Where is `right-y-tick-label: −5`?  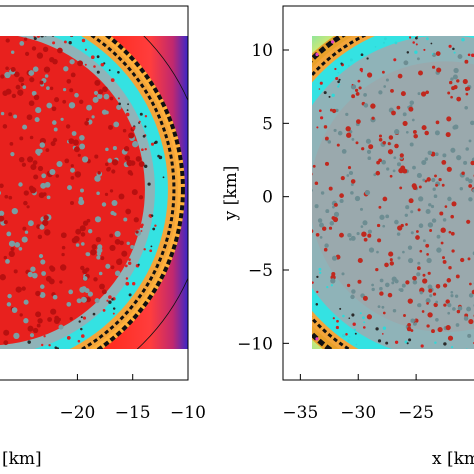 right-y-tick-label: −5 is located at coordinates (260, 271).